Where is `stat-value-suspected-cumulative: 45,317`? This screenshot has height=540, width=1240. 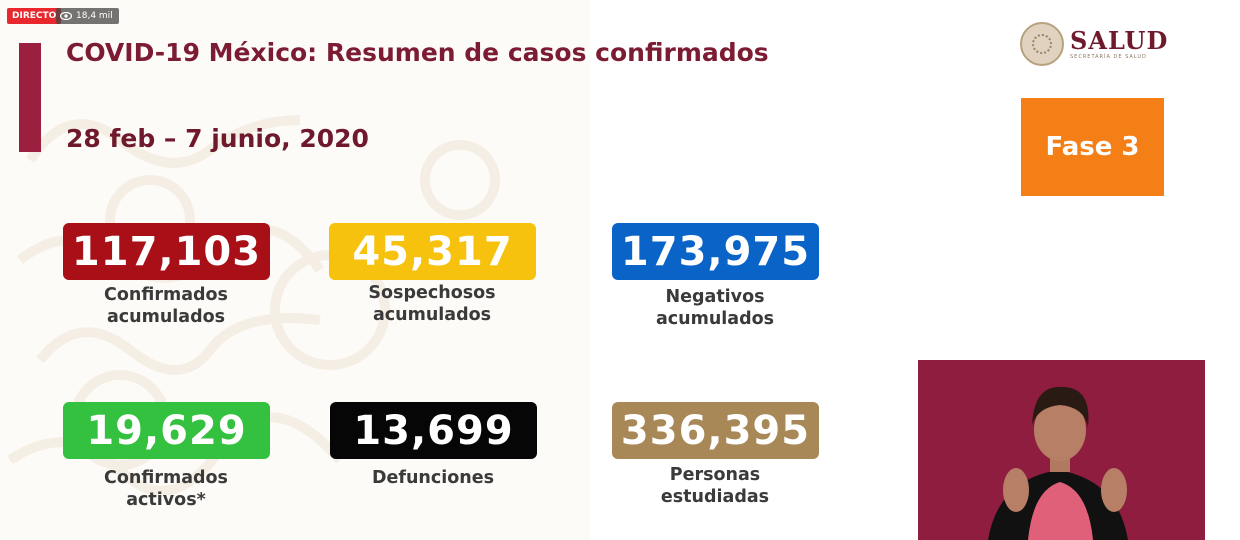
stat-value-suspected-cumulative: 45,317 is located at coordinates (432, 251).